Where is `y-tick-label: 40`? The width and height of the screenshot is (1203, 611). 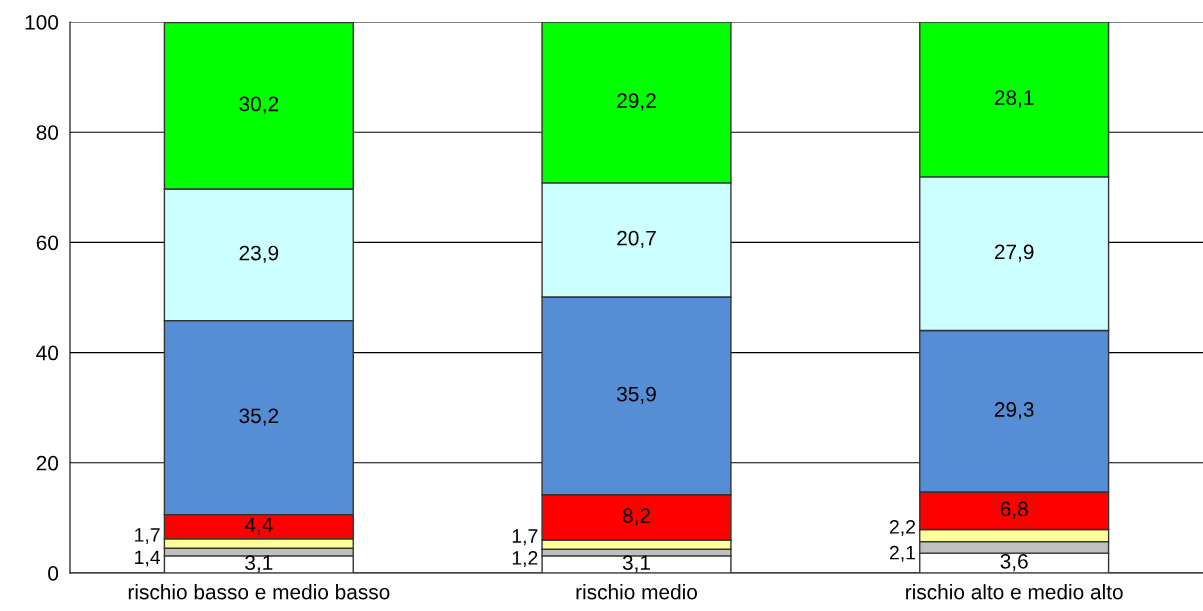
y-tick-label: 40 is located at coordinates (47, 353).